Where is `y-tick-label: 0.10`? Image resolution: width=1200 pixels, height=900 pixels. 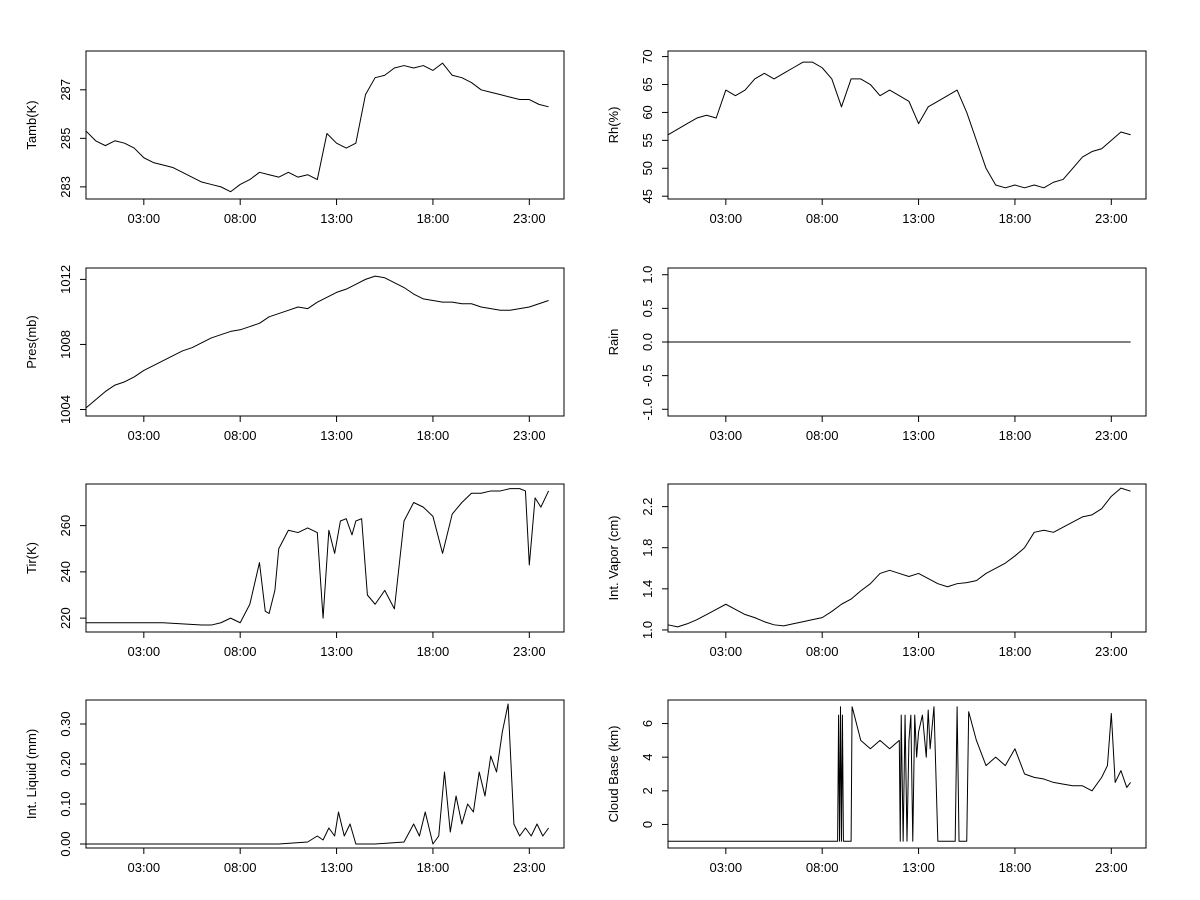 y-tick-label: 0.10 is located at coordinates (65, 803).